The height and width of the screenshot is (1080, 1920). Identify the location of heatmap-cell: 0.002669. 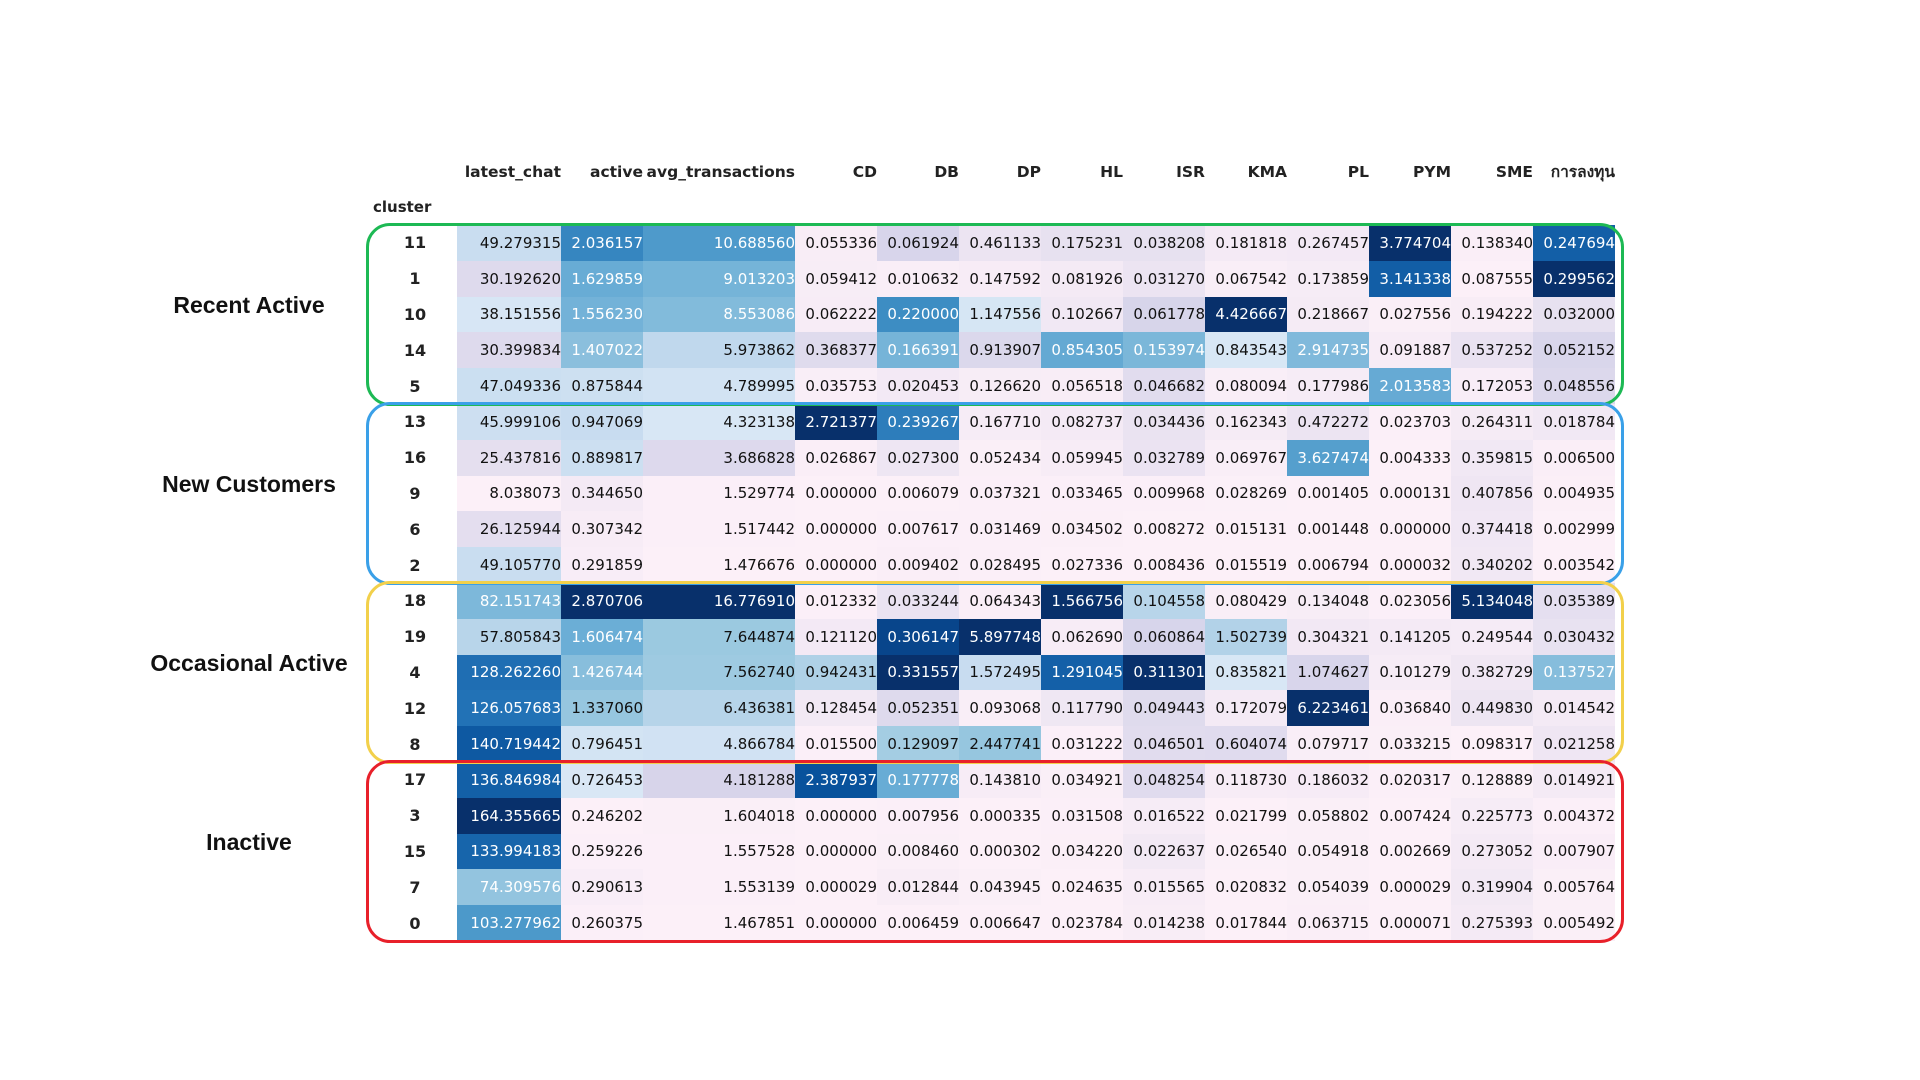
(1410, 851).